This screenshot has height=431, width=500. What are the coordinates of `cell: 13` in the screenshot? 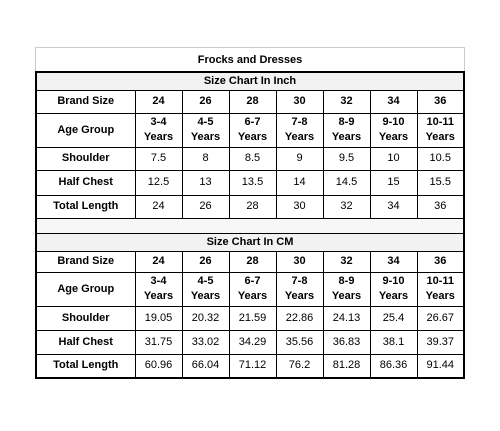 It's located at (205, 182).